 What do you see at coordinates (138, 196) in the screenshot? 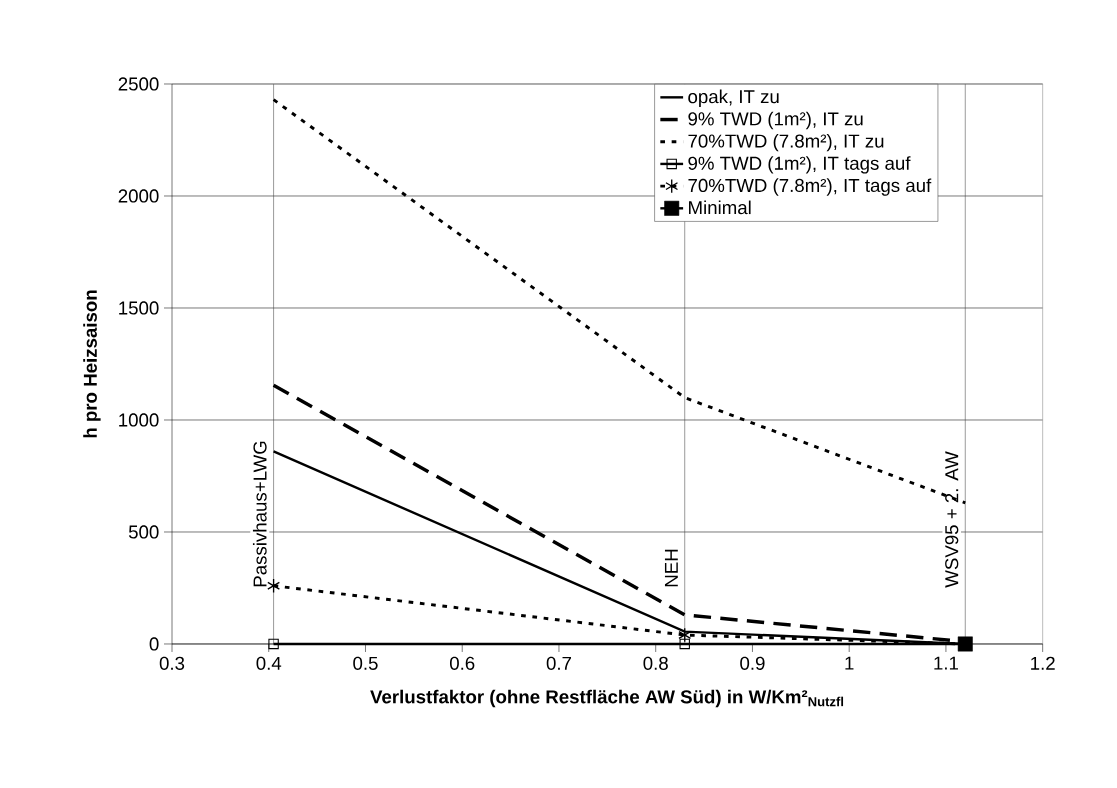
I see `y-tick-label: 2000` at bounding box center [138, 196].